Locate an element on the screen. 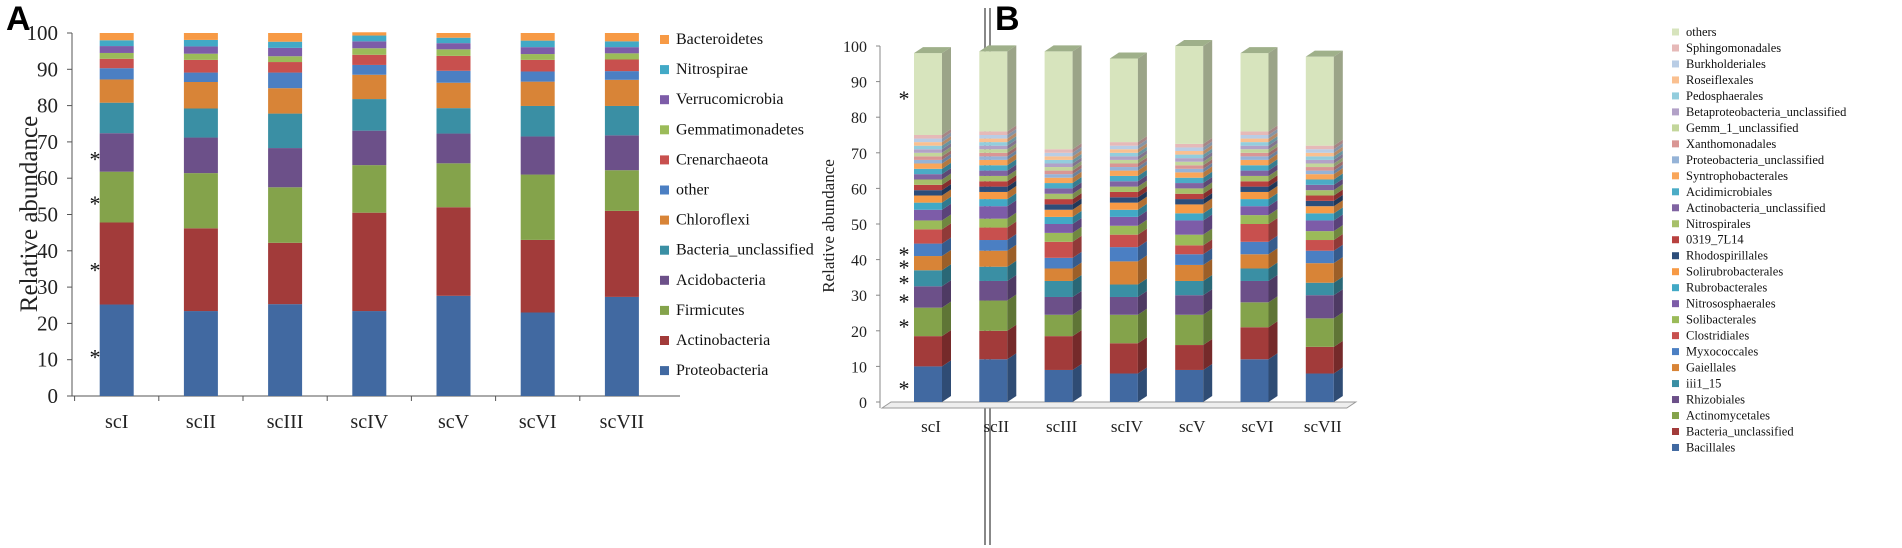 The width and height of the screenshot is (1902, 548). y-tick-label: 70 is located at coordinates (859, 154).